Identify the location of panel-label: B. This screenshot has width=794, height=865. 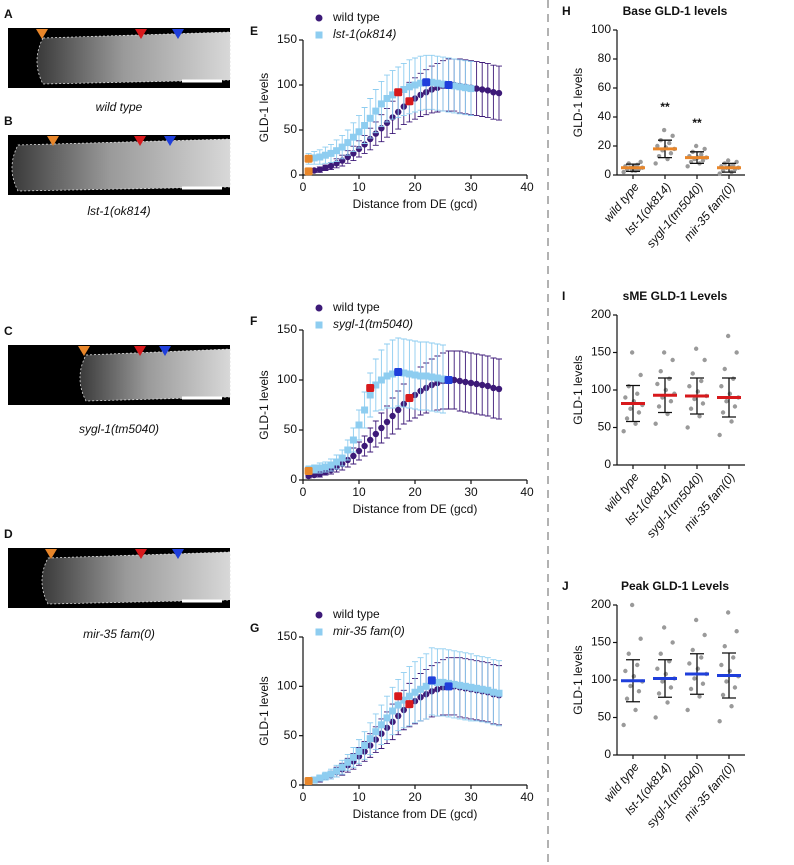
(8, 121).